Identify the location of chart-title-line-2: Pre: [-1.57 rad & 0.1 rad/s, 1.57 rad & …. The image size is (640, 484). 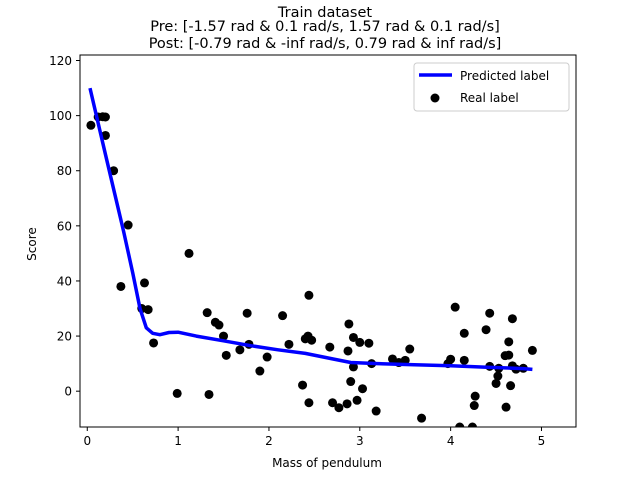
(325, 27).